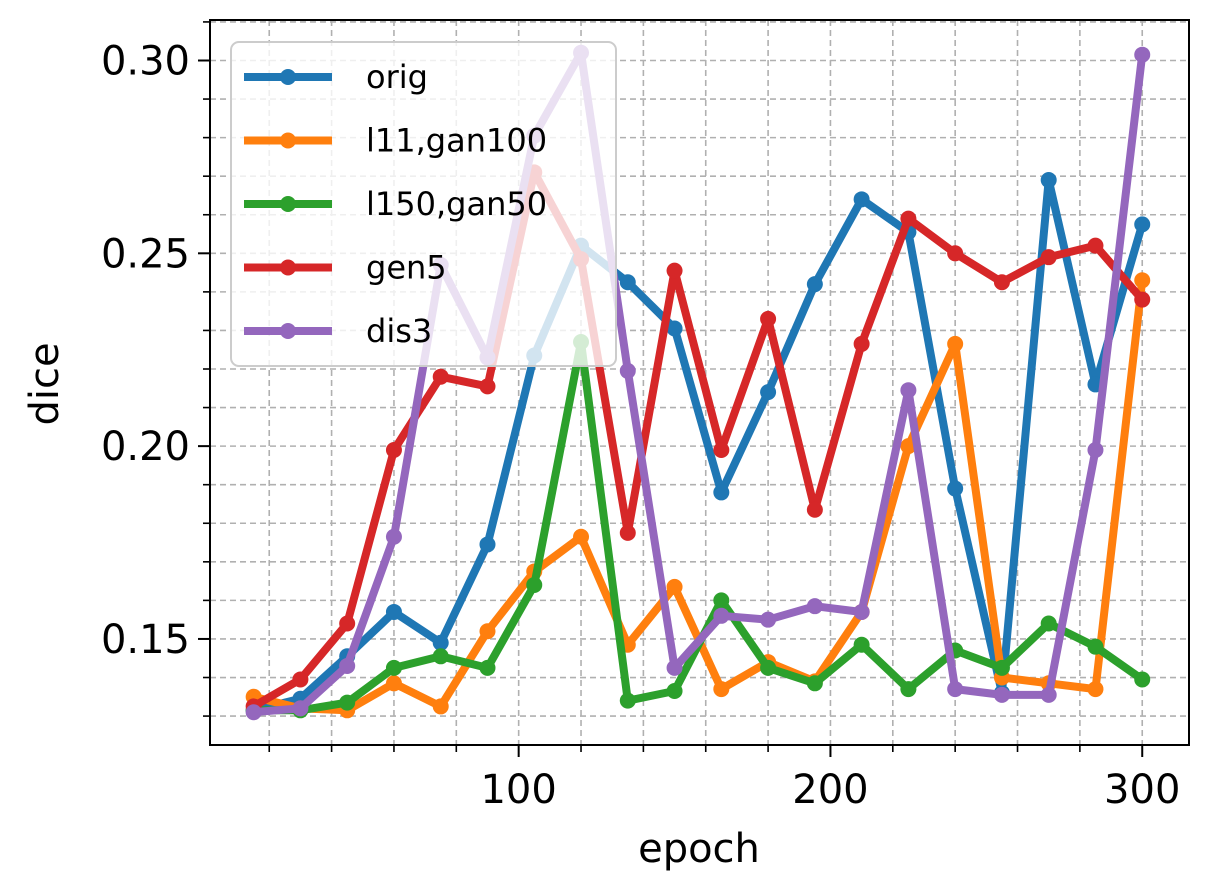  Describe the element at coordinates (397, 77) in the screenshot. I see `legend-label-orig: orig` at that location.